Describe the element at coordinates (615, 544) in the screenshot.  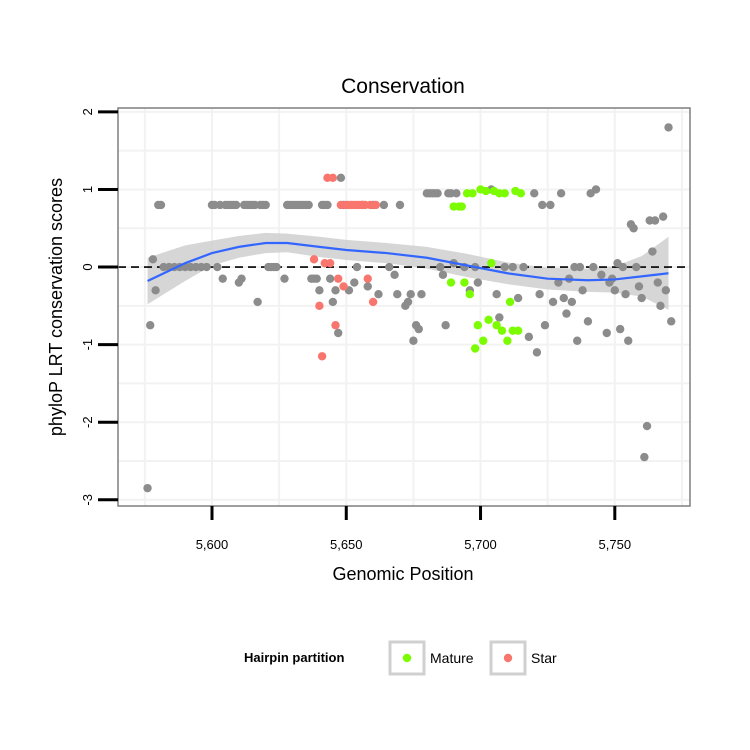
I see `x-tick-label: 5,750` at that location.